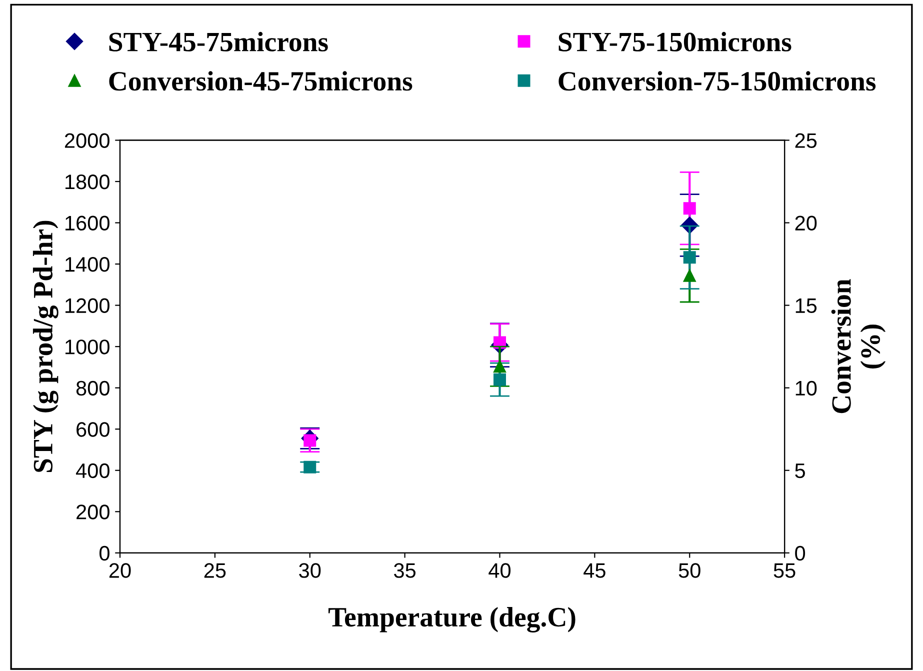  I want to click on y2-tick-label: 10, so click(806, 388).